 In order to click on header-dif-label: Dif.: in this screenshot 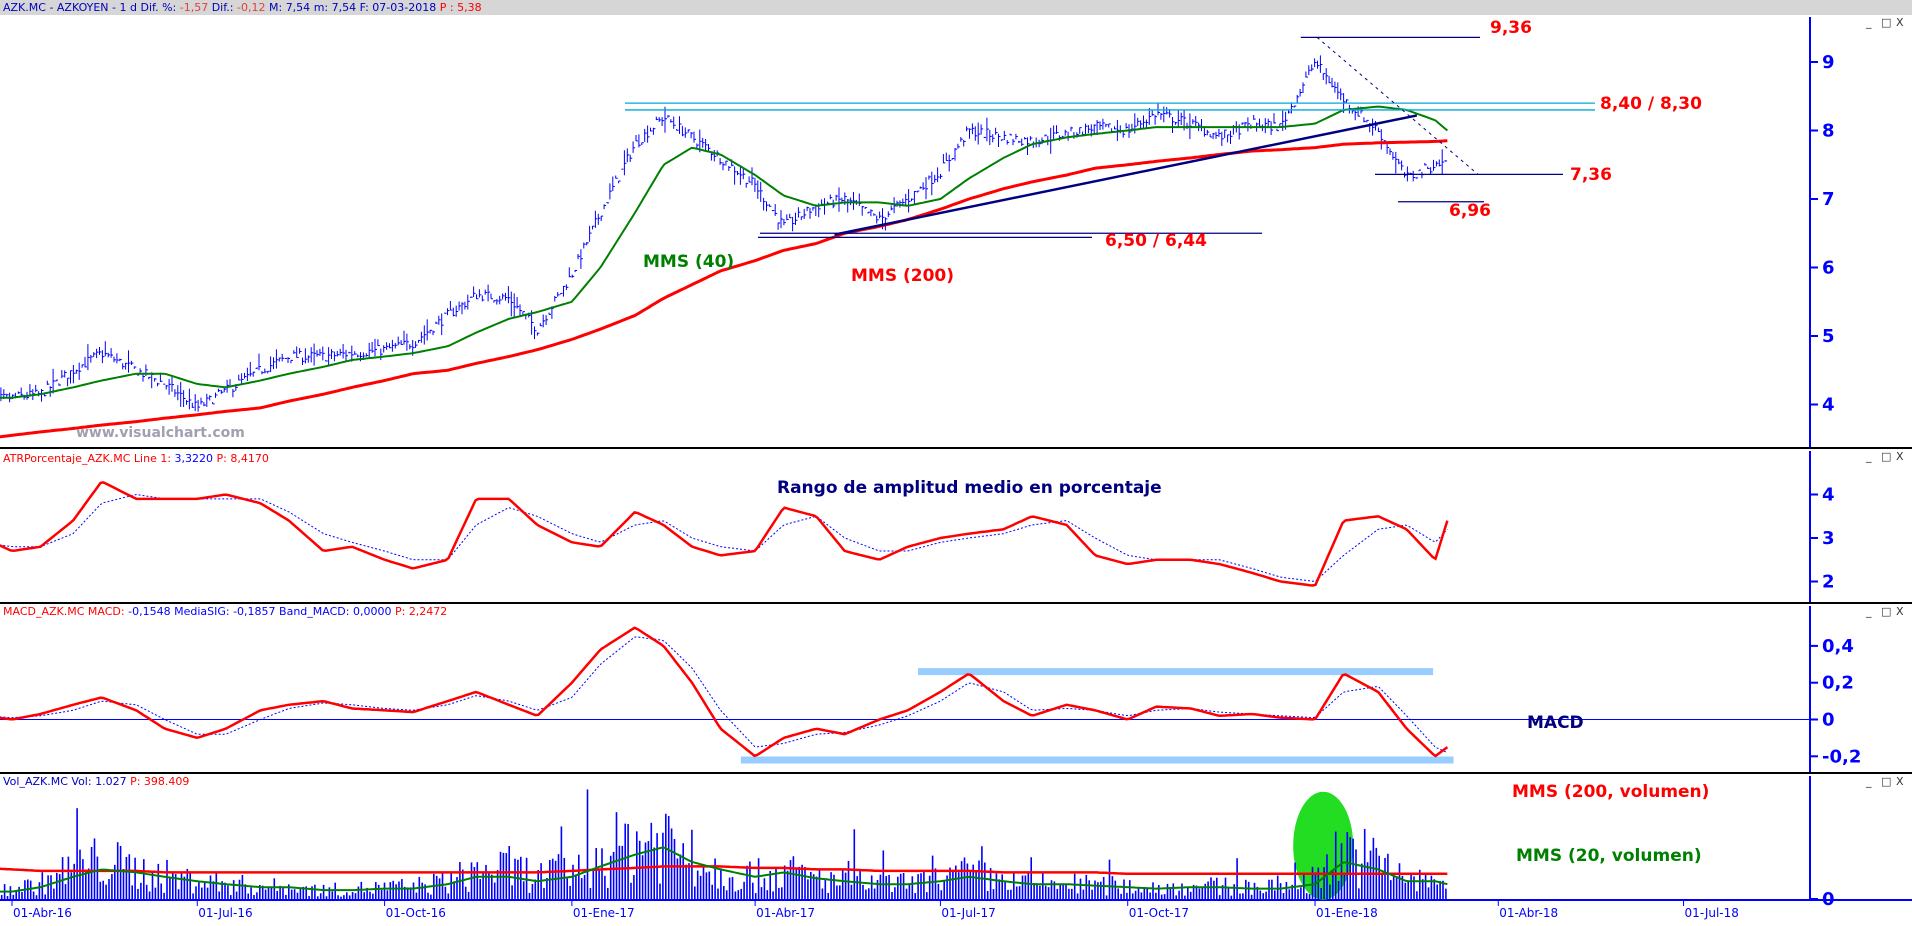, I will do `click(223, 7)`.